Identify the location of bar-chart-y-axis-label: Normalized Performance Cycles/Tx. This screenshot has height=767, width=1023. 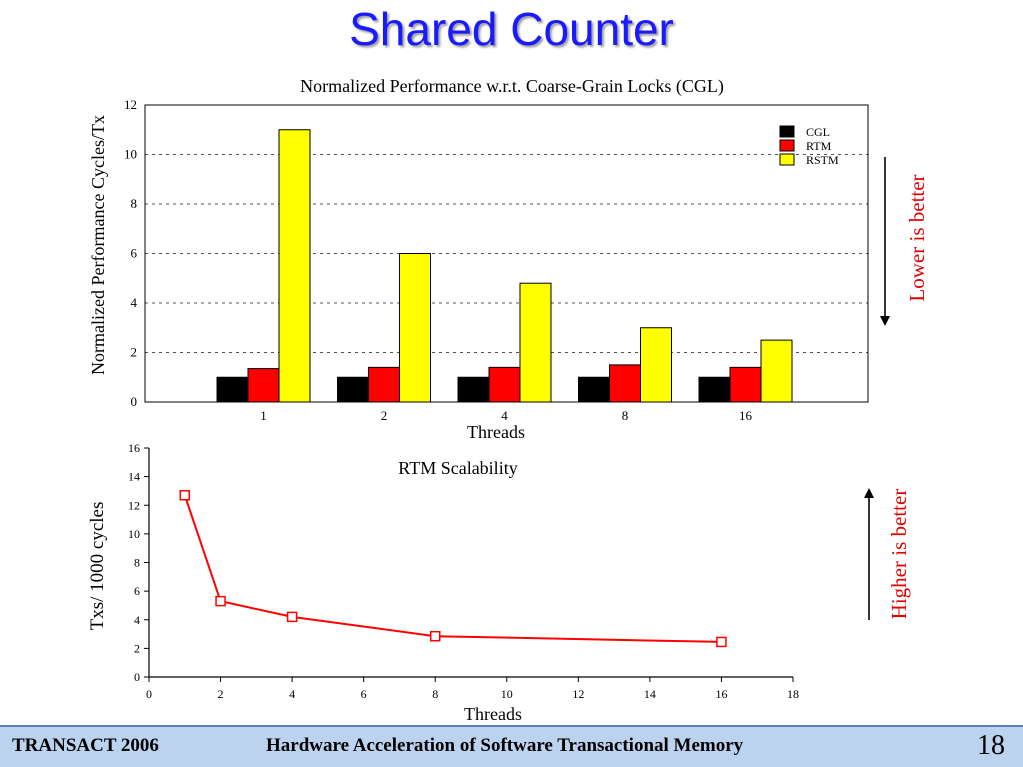
(98, 245).